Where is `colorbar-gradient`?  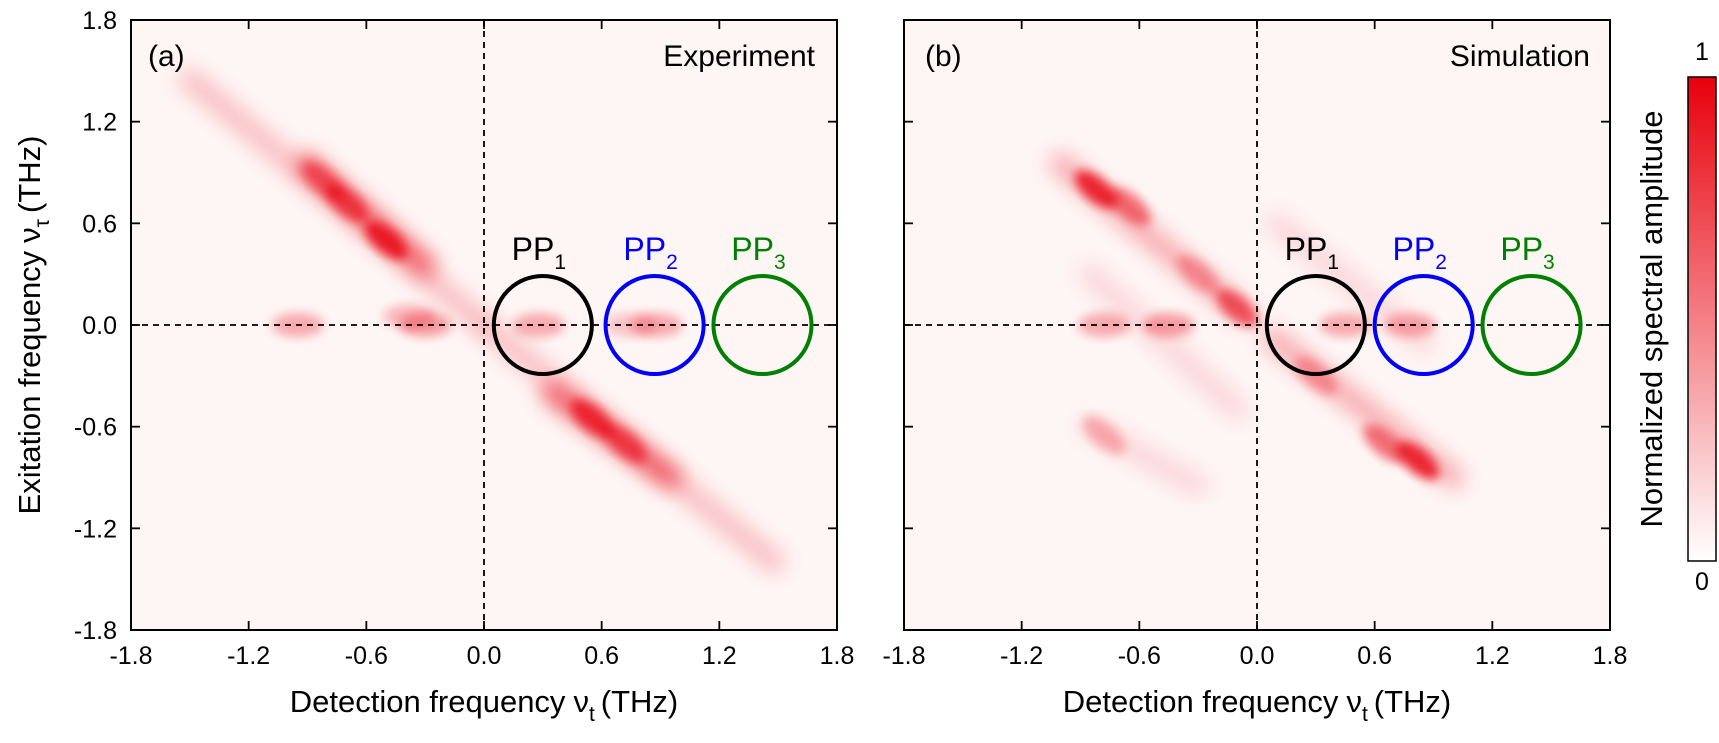
colorbar-gradient is located at coordinates (1702, 319).